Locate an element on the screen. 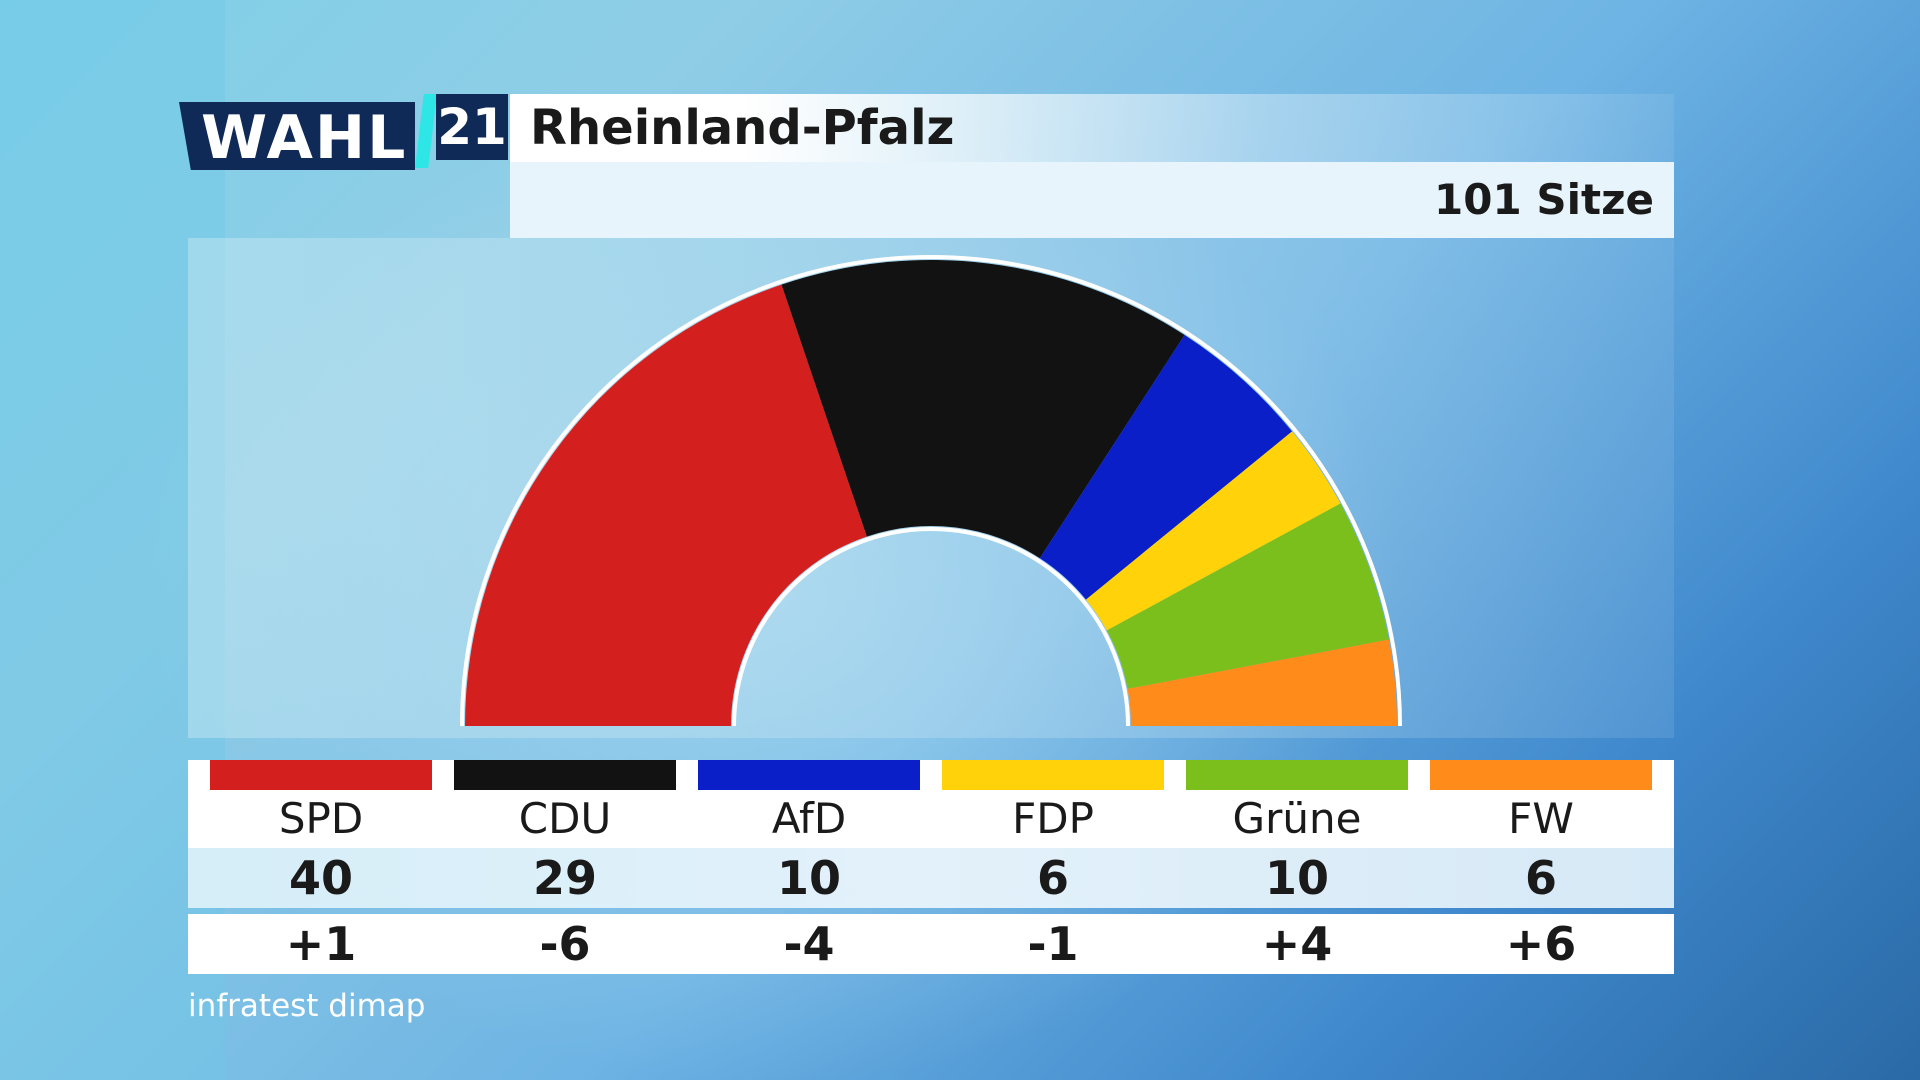 The width and height of the screenshot is (1920, 1080). background-left-band is located at coordinates (112, 540).